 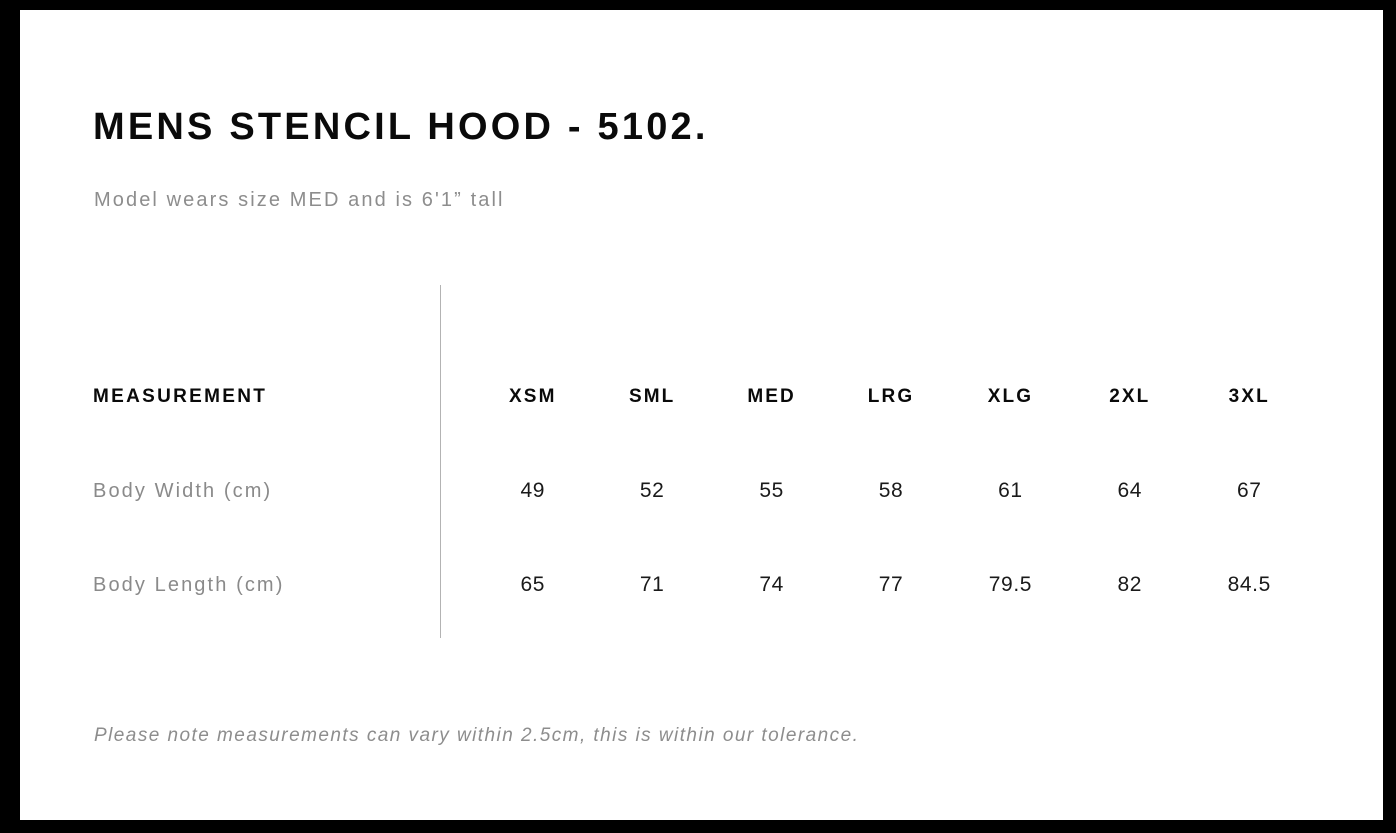 I want to click on body-width-2xl: 64, so click(x=1130, y=490).